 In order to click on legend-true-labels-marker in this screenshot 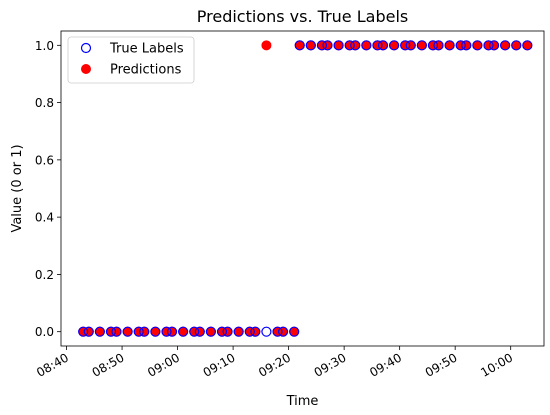, I will do `click(86, 48)`.